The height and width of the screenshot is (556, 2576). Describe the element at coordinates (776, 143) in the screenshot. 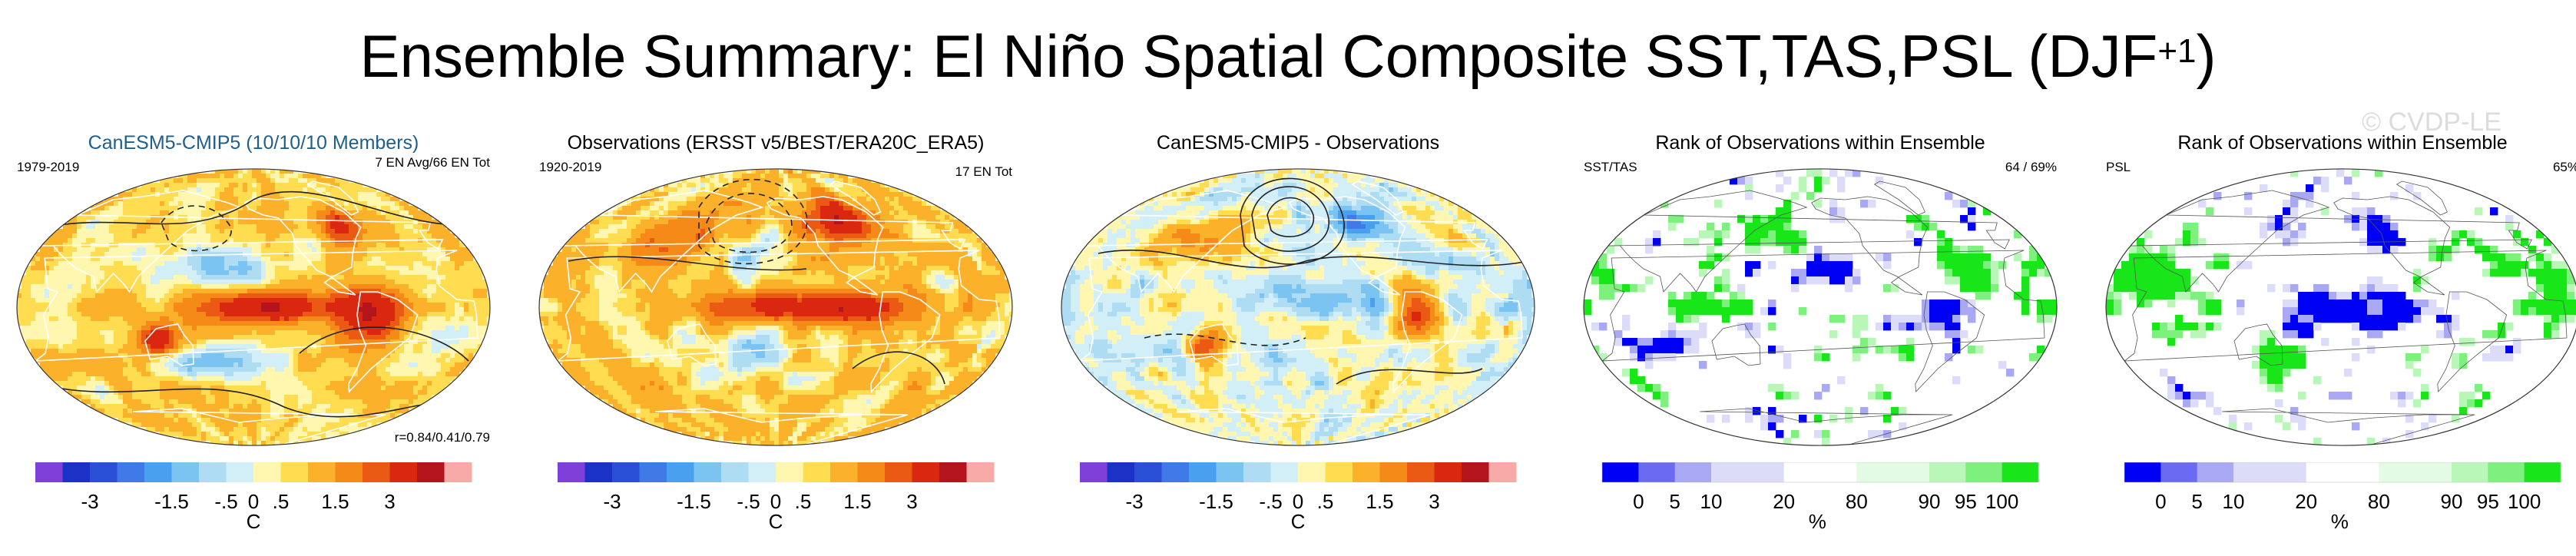

I see `panel-title: Observations (ERSST v5/BEST/ERA20C_ERA5)` at that location.